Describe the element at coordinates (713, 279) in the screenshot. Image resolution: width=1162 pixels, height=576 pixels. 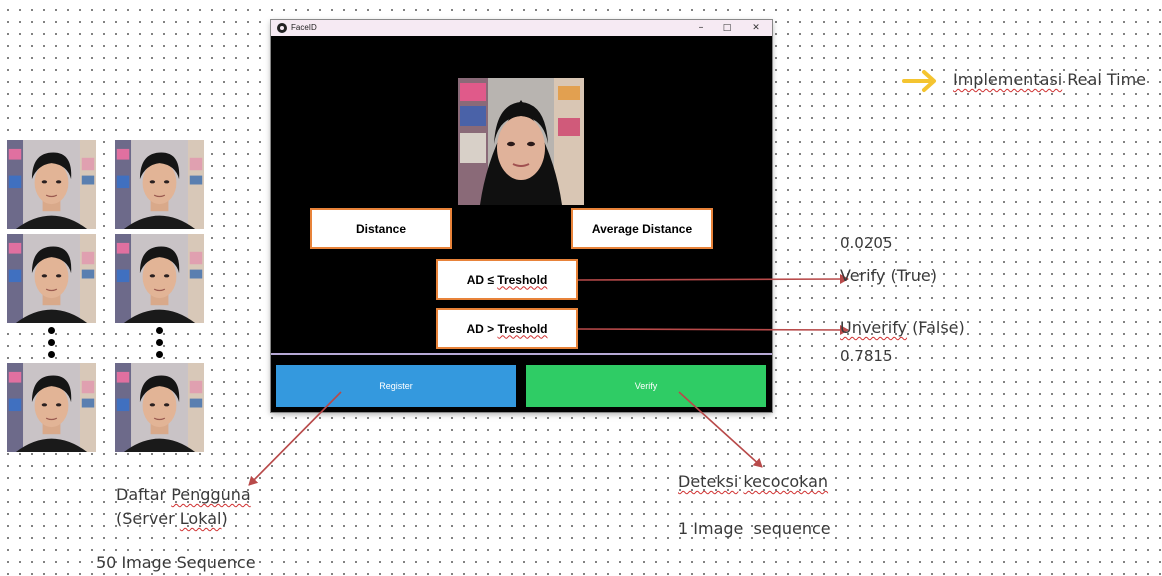
I see `arrow-to-verify-true` at that location.